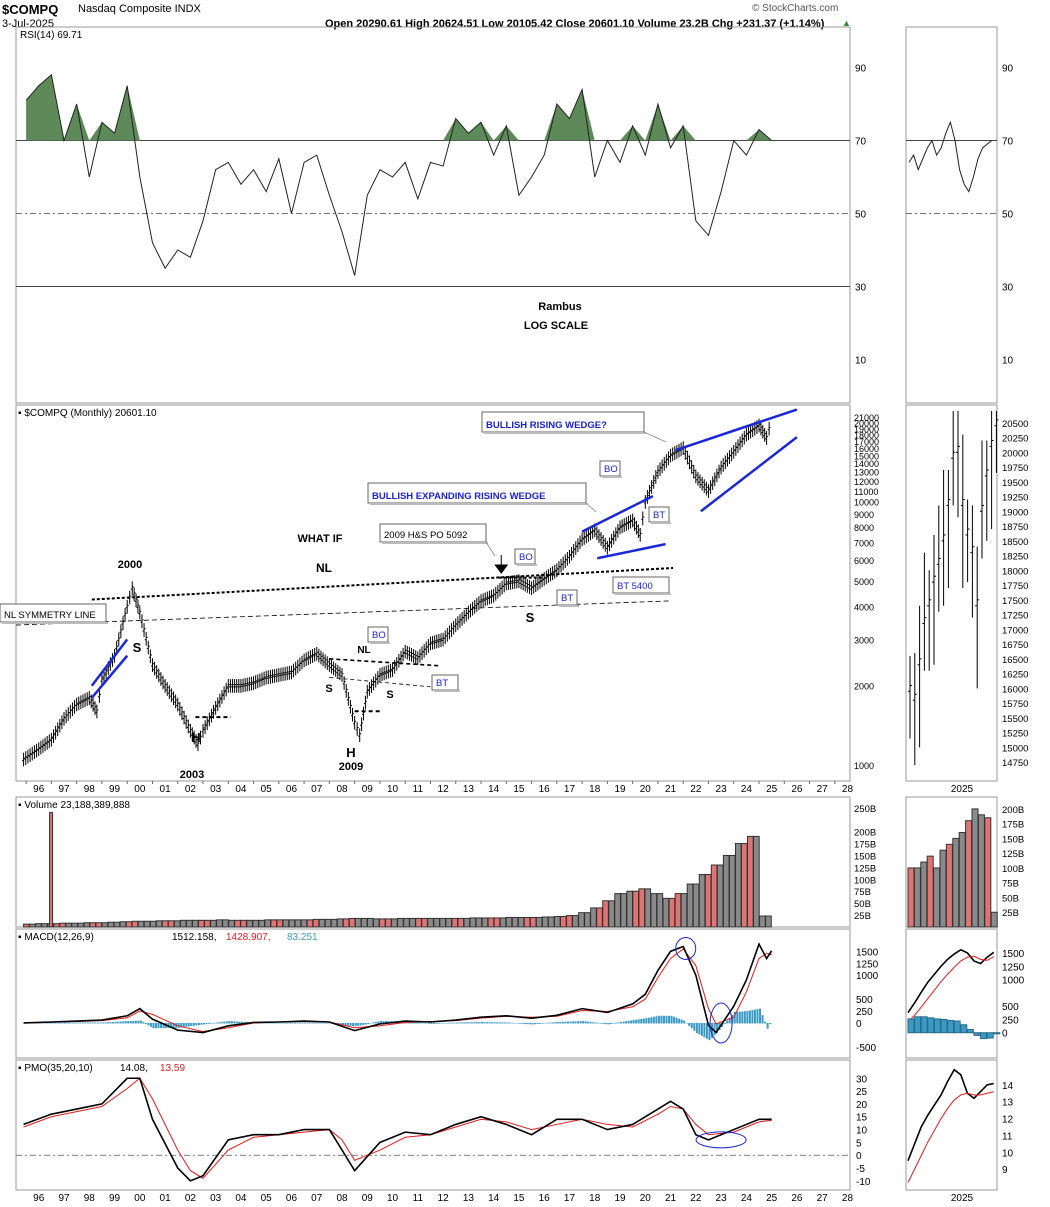  I want to click on zoom-price-y-tick: 16500, so click(1015, 660).